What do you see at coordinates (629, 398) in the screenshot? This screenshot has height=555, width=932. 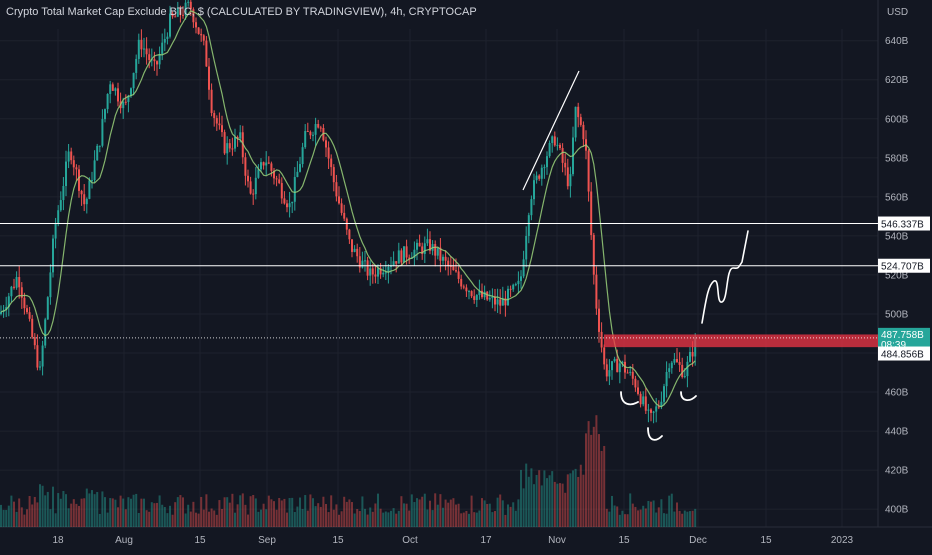 I see `annotation-left-shoulder` at bounding box center [629, 398].